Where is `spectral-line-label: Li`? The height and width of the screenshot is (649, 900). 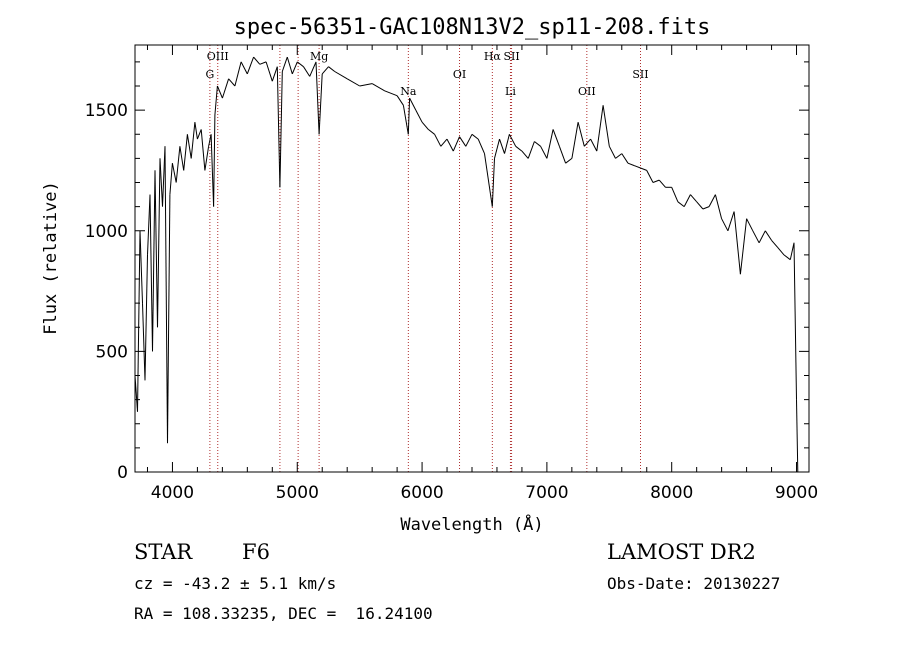
spectral-line-label: Li is located at coordinates (510, 91).